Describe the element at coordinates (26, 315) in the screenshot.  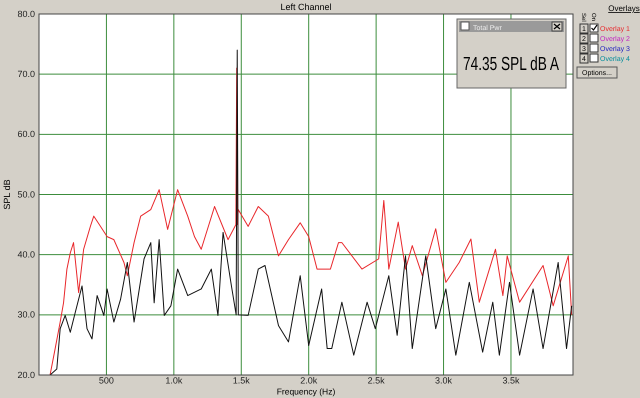
I see `y-tick-label: 30.0` at that location.